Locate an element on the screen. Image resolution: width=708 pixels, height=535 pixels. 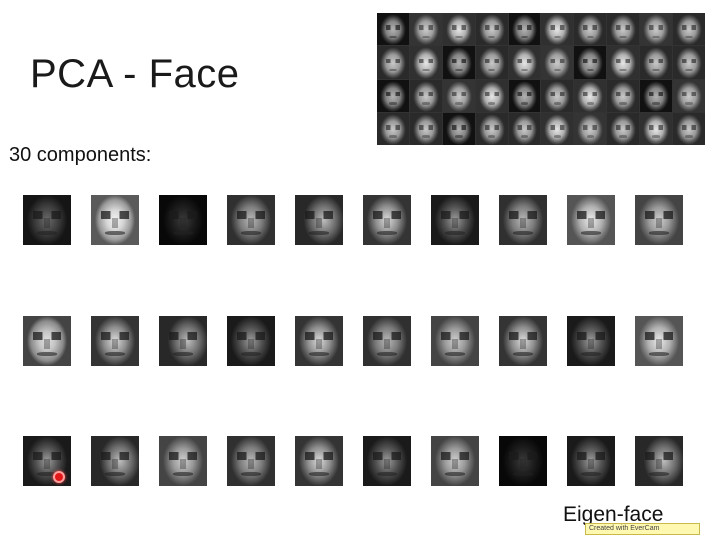
slide-title: PCA - Face is located at coordinates (135, 74).